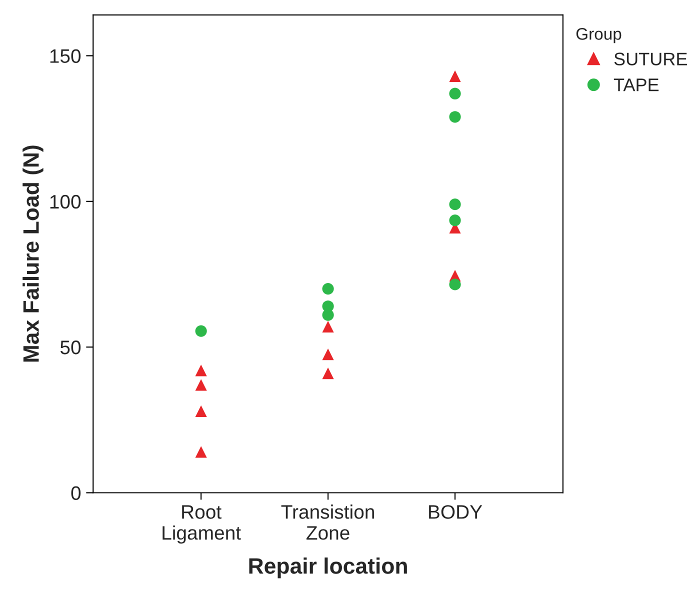 Image resolution: width=695 pixels, height=598 pixels. I want to click on x-tick-label: BODY, so click(455, 512).